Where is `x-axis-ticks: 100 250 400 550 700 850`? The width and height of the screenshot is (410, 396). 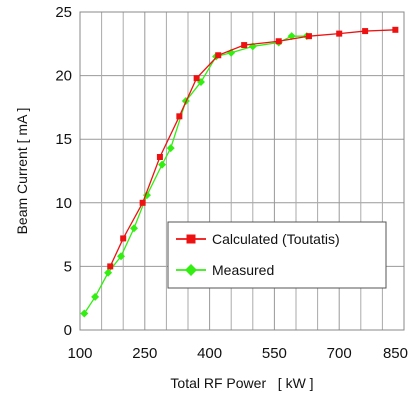
x-axis-ticks: 100 250 400 550 700 850 is located at coordinates (237, 353).